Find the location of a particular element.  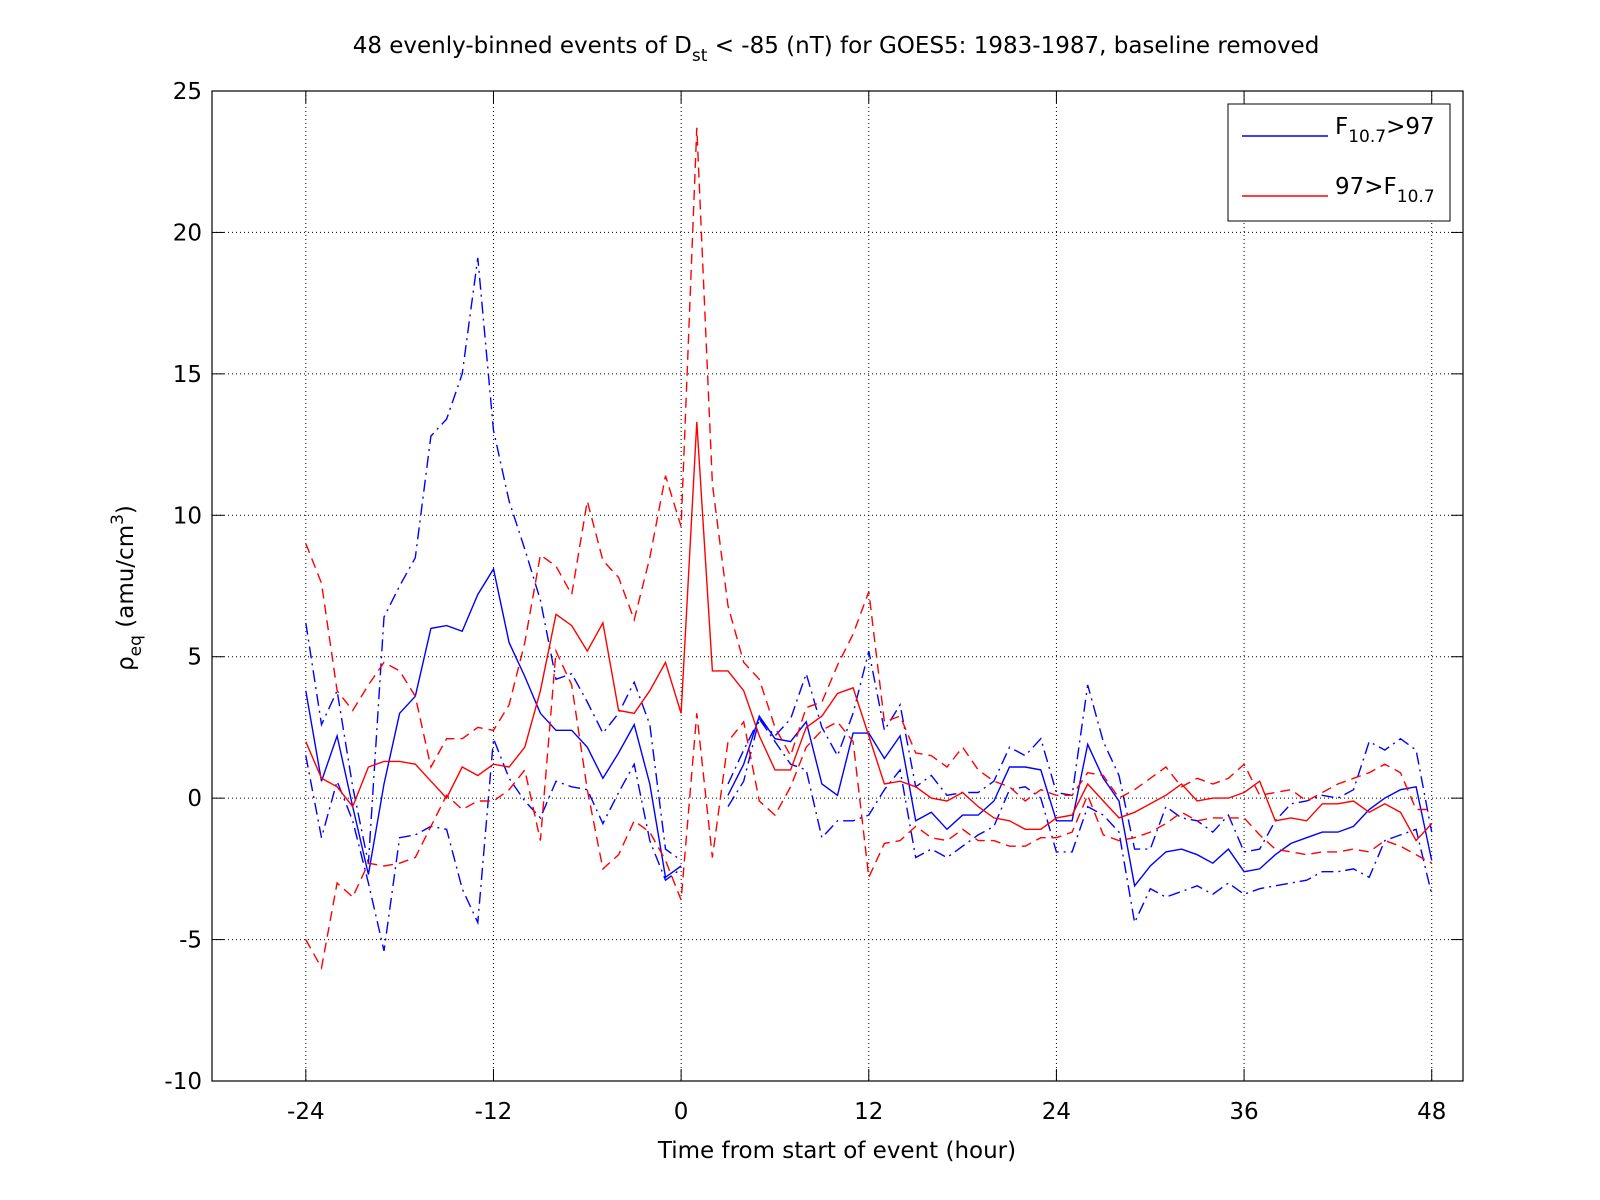

x-tick-label: 12 is located at coordinates (868, 1112).